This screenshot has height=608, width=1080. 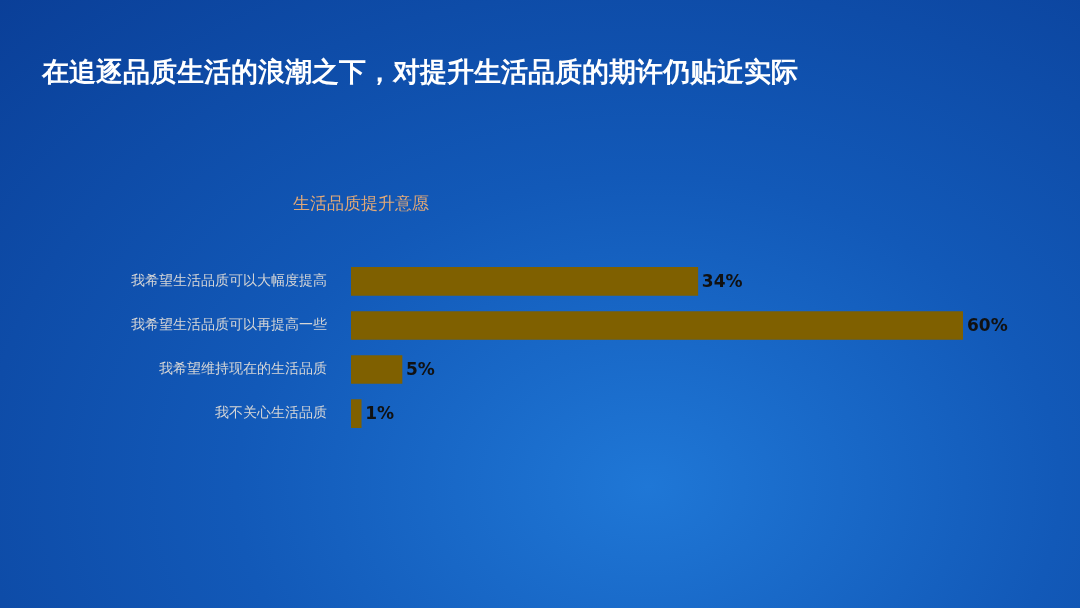 I want to click on data-label: 5%, so click(x=420, y=368).